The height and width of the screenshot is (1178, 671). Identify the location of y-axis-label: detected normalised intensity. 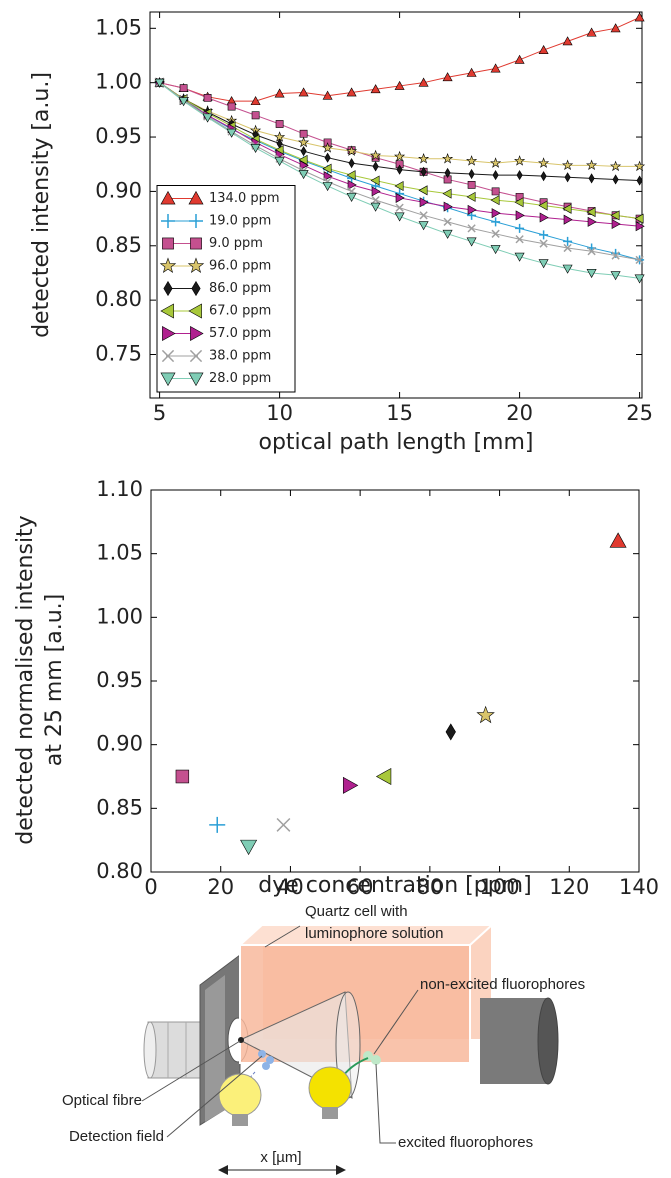
(25, 679).